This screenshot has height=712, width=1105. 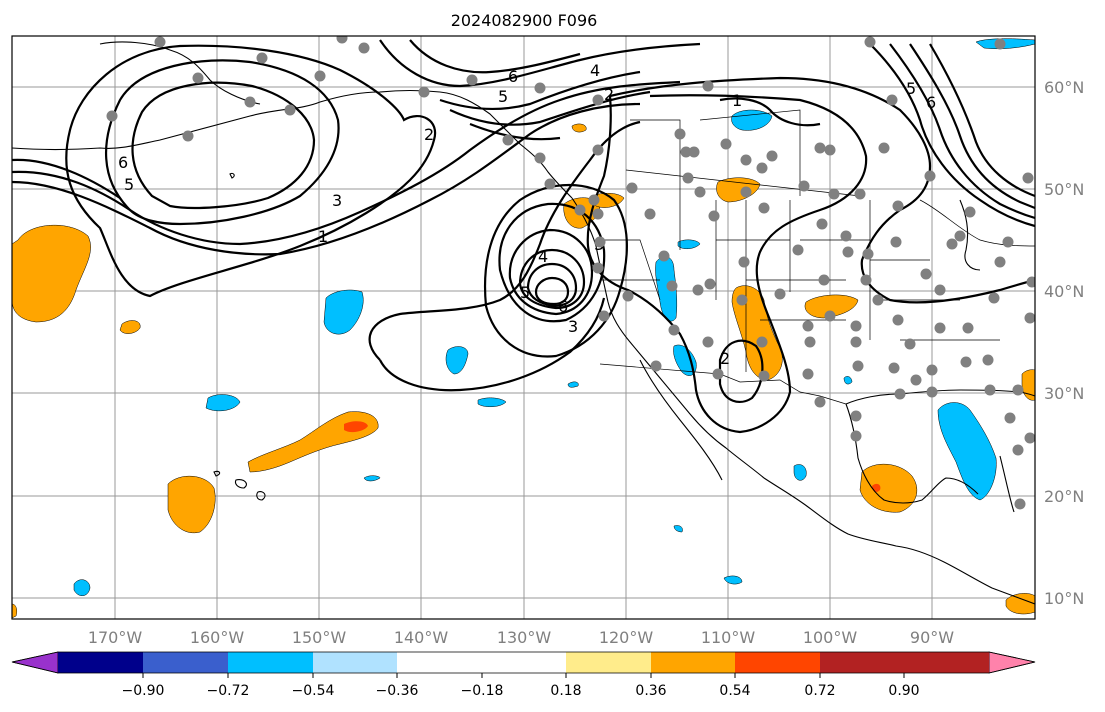 I want to click on lon-label: 150°W, so click(x=319, y=637).